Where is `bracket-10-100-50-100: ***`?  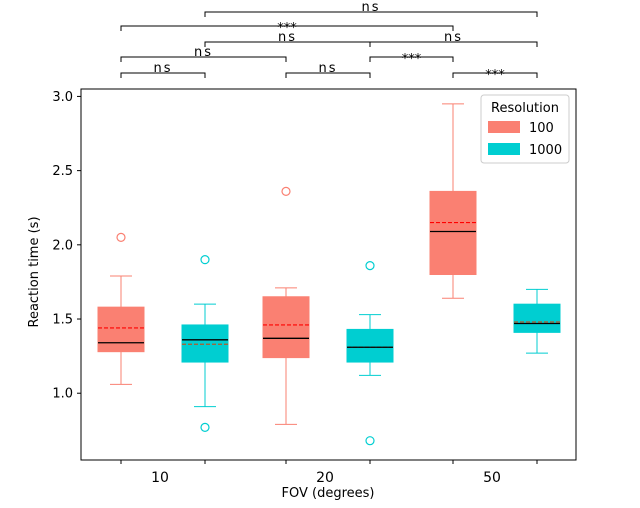 bracket-10-100-50-100: *** is located at coordinates (287, 28).